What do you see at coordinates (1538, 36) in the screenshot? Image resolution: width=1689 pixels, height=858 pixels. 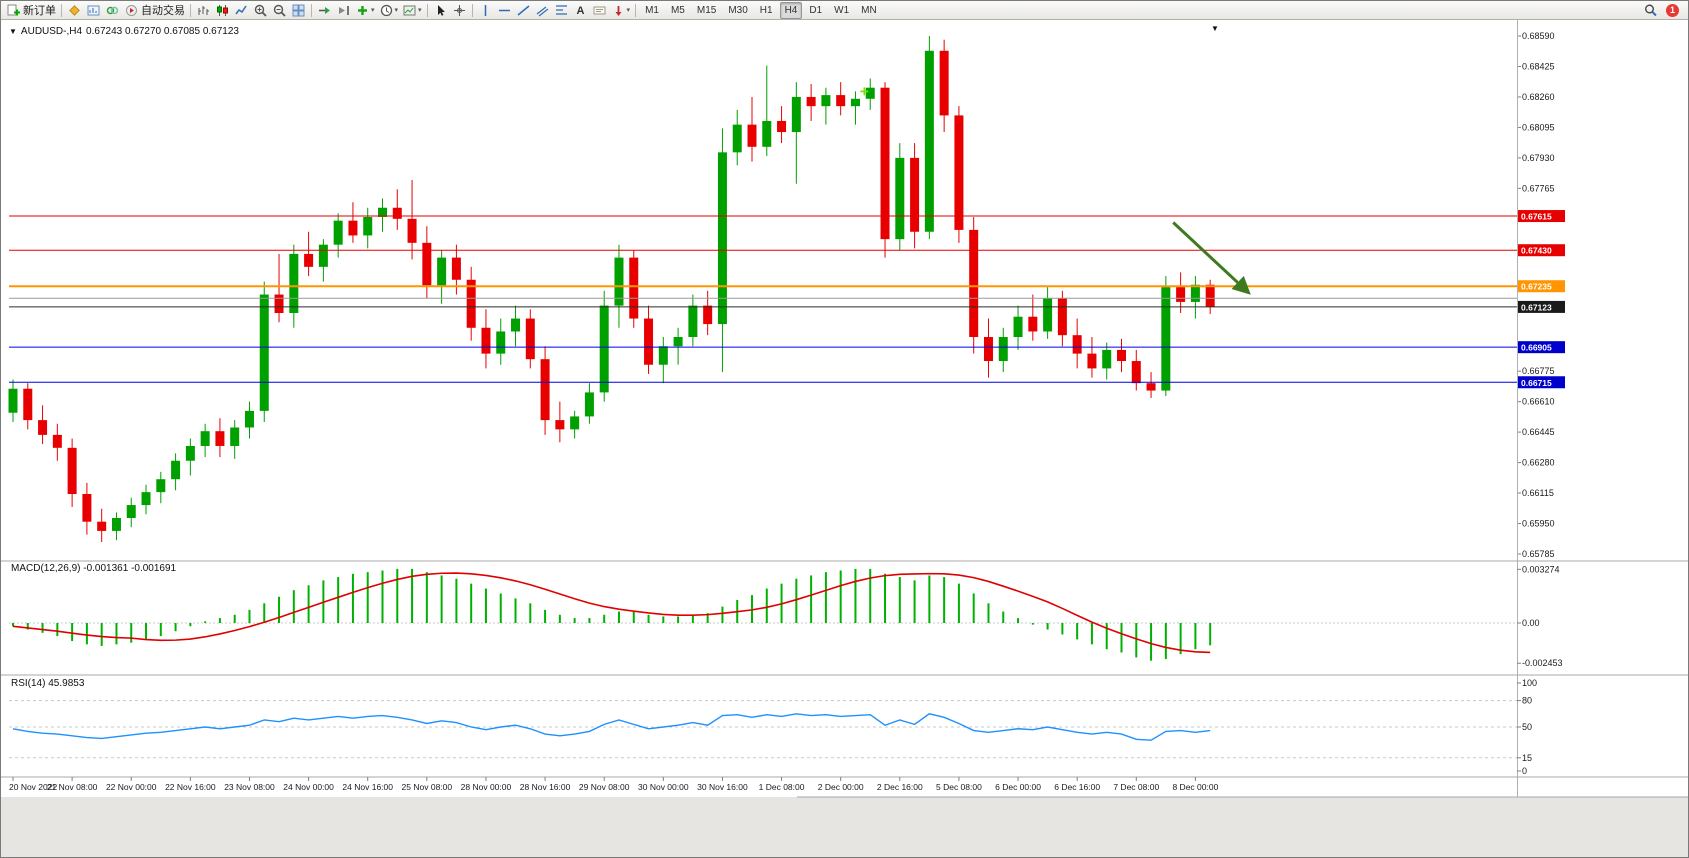 I see `svg-text: 0.68590` at bounding box center [1538, 36].